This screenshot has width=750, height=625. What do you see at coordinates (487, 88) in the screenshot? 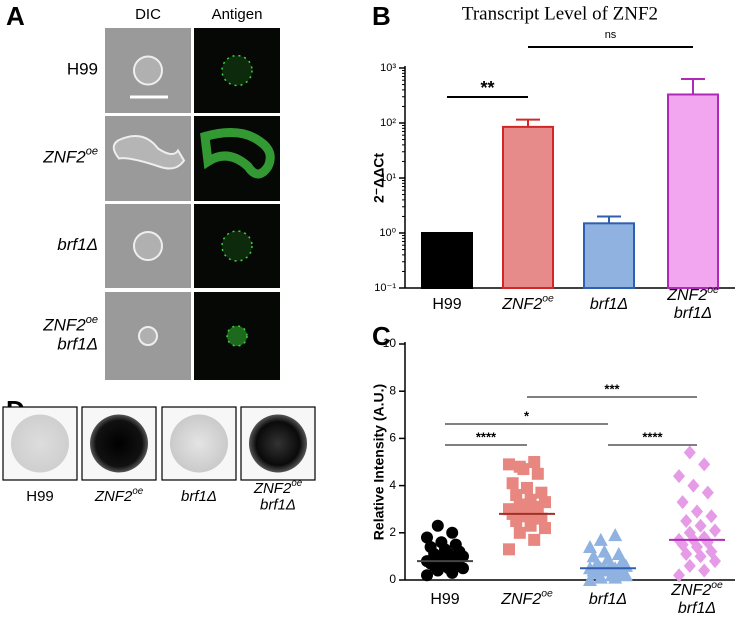
I see `significance-label: **` at bounding box center [487, 88].